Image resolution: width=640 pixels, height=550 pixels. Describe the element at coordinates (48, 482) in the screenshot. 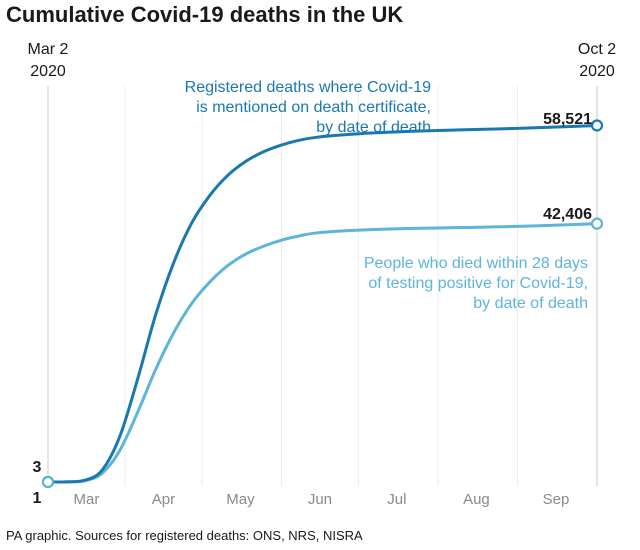

I see `start-point-tested` at that location.